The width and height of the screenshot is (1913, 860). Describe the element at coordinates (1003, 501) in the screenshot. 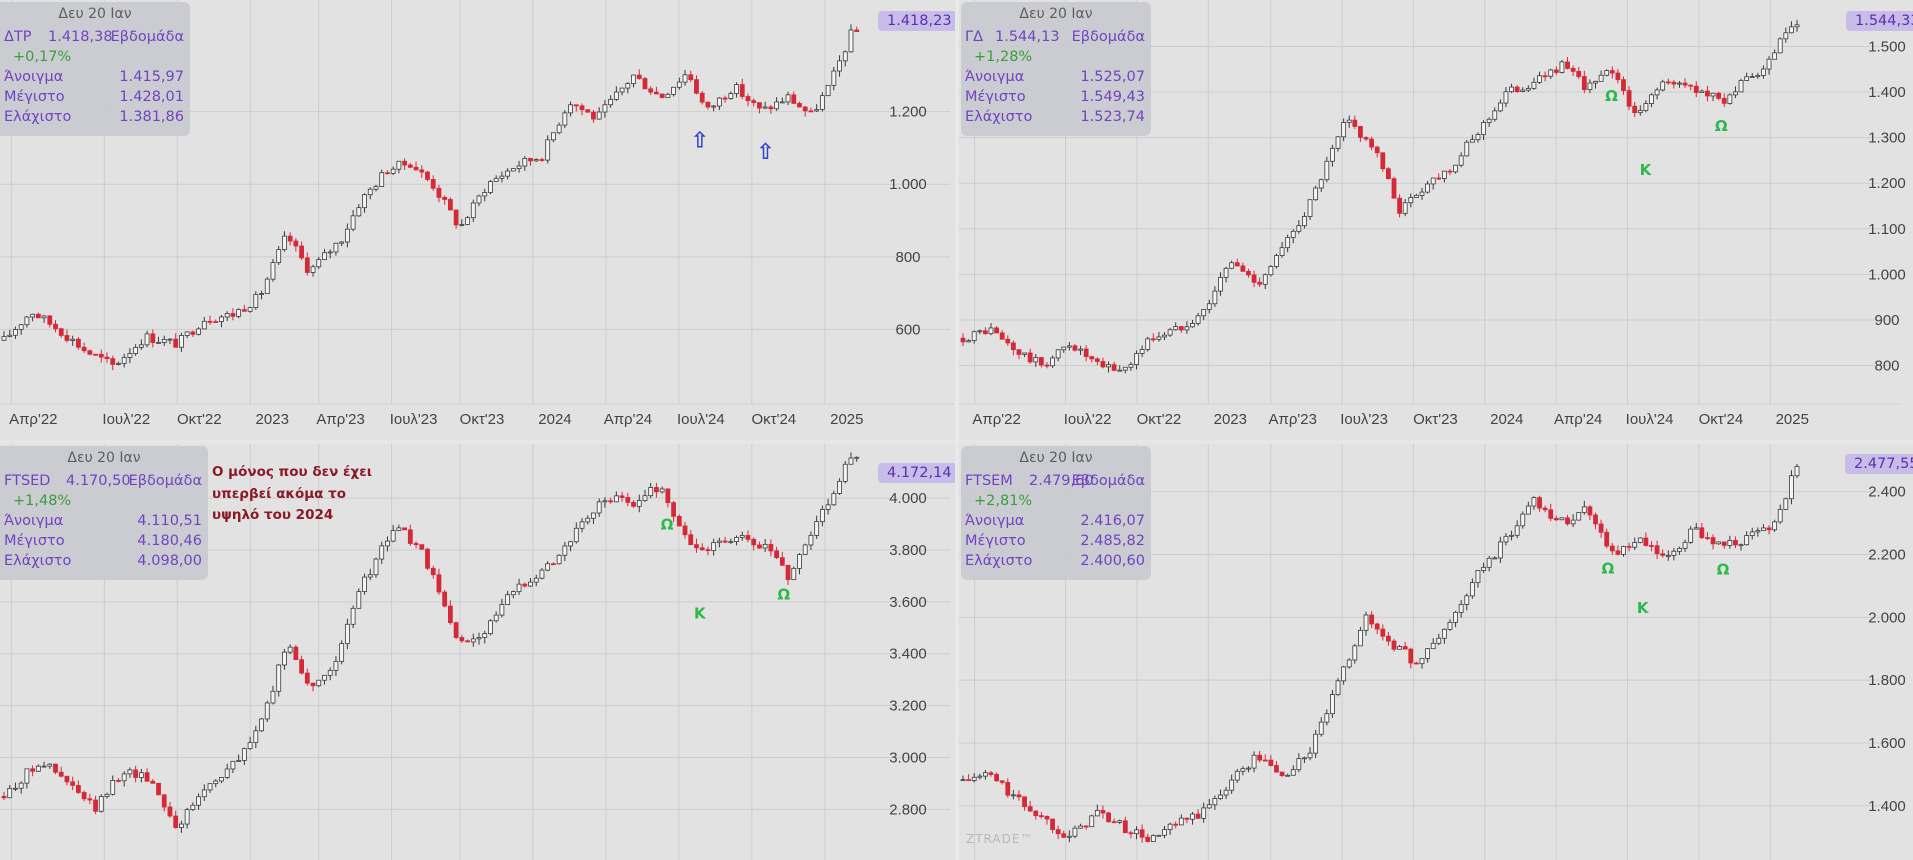

I see `change-label: +2,81%` at that location.